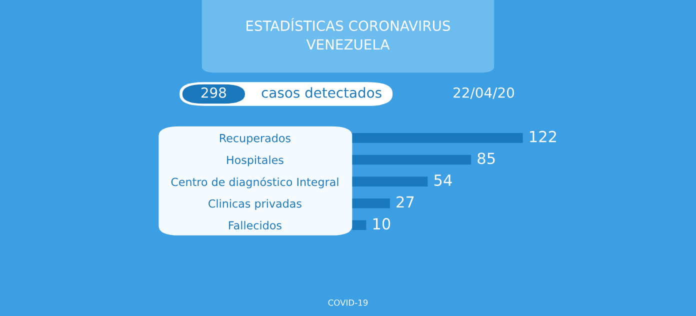 This screenshot has width=696, height=316. I want to click on chart-title: ESTADÍSTICAS CORONAVIRUS VENEZUELA, so click(348, 34).